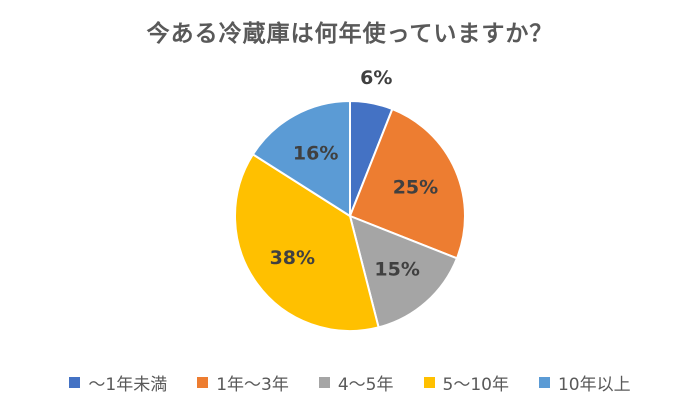  I want to click on legend-label: 10年以上, so click(594, 385).